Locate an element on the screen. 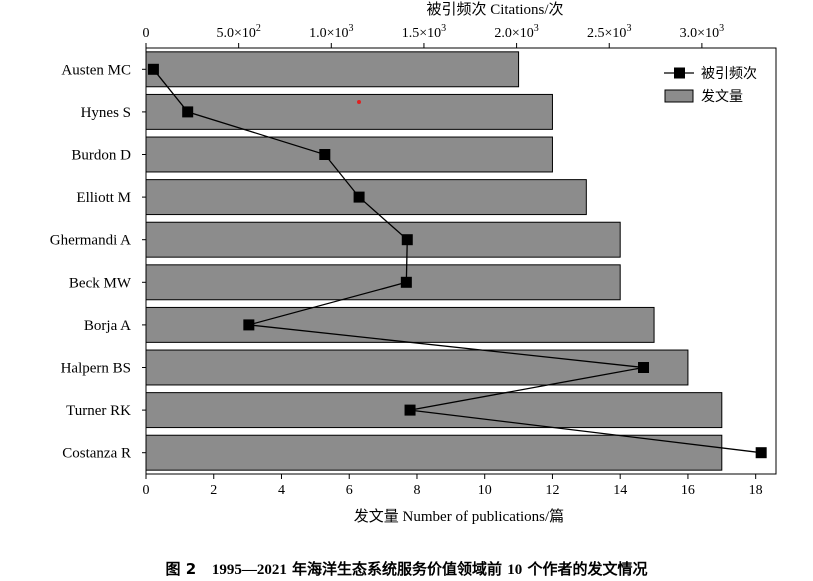 This screenshot has height=581, width=813. x-tick-label-bottom: 12 is located at coordinates (552, 490).